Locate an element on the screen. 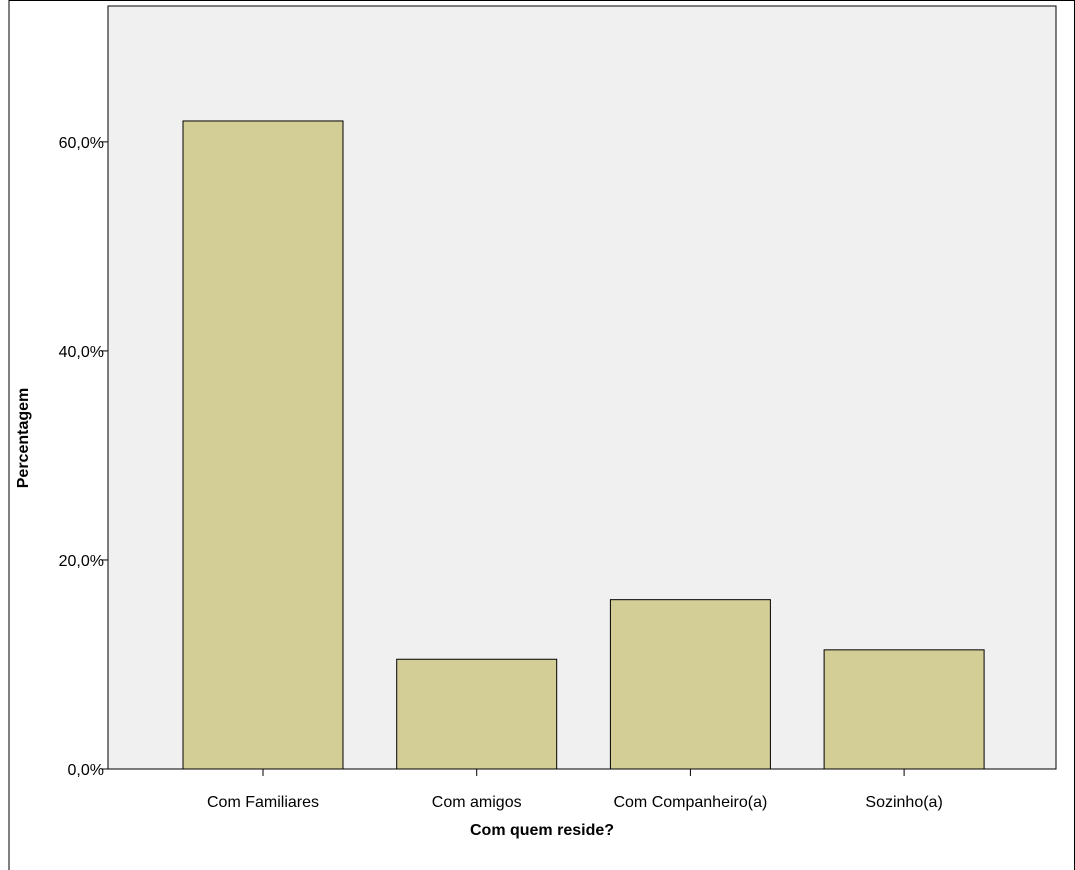 This screenshot has width=1075, height=870. x-axis-title: Com quem reside? is located at coordinates (542, 830).